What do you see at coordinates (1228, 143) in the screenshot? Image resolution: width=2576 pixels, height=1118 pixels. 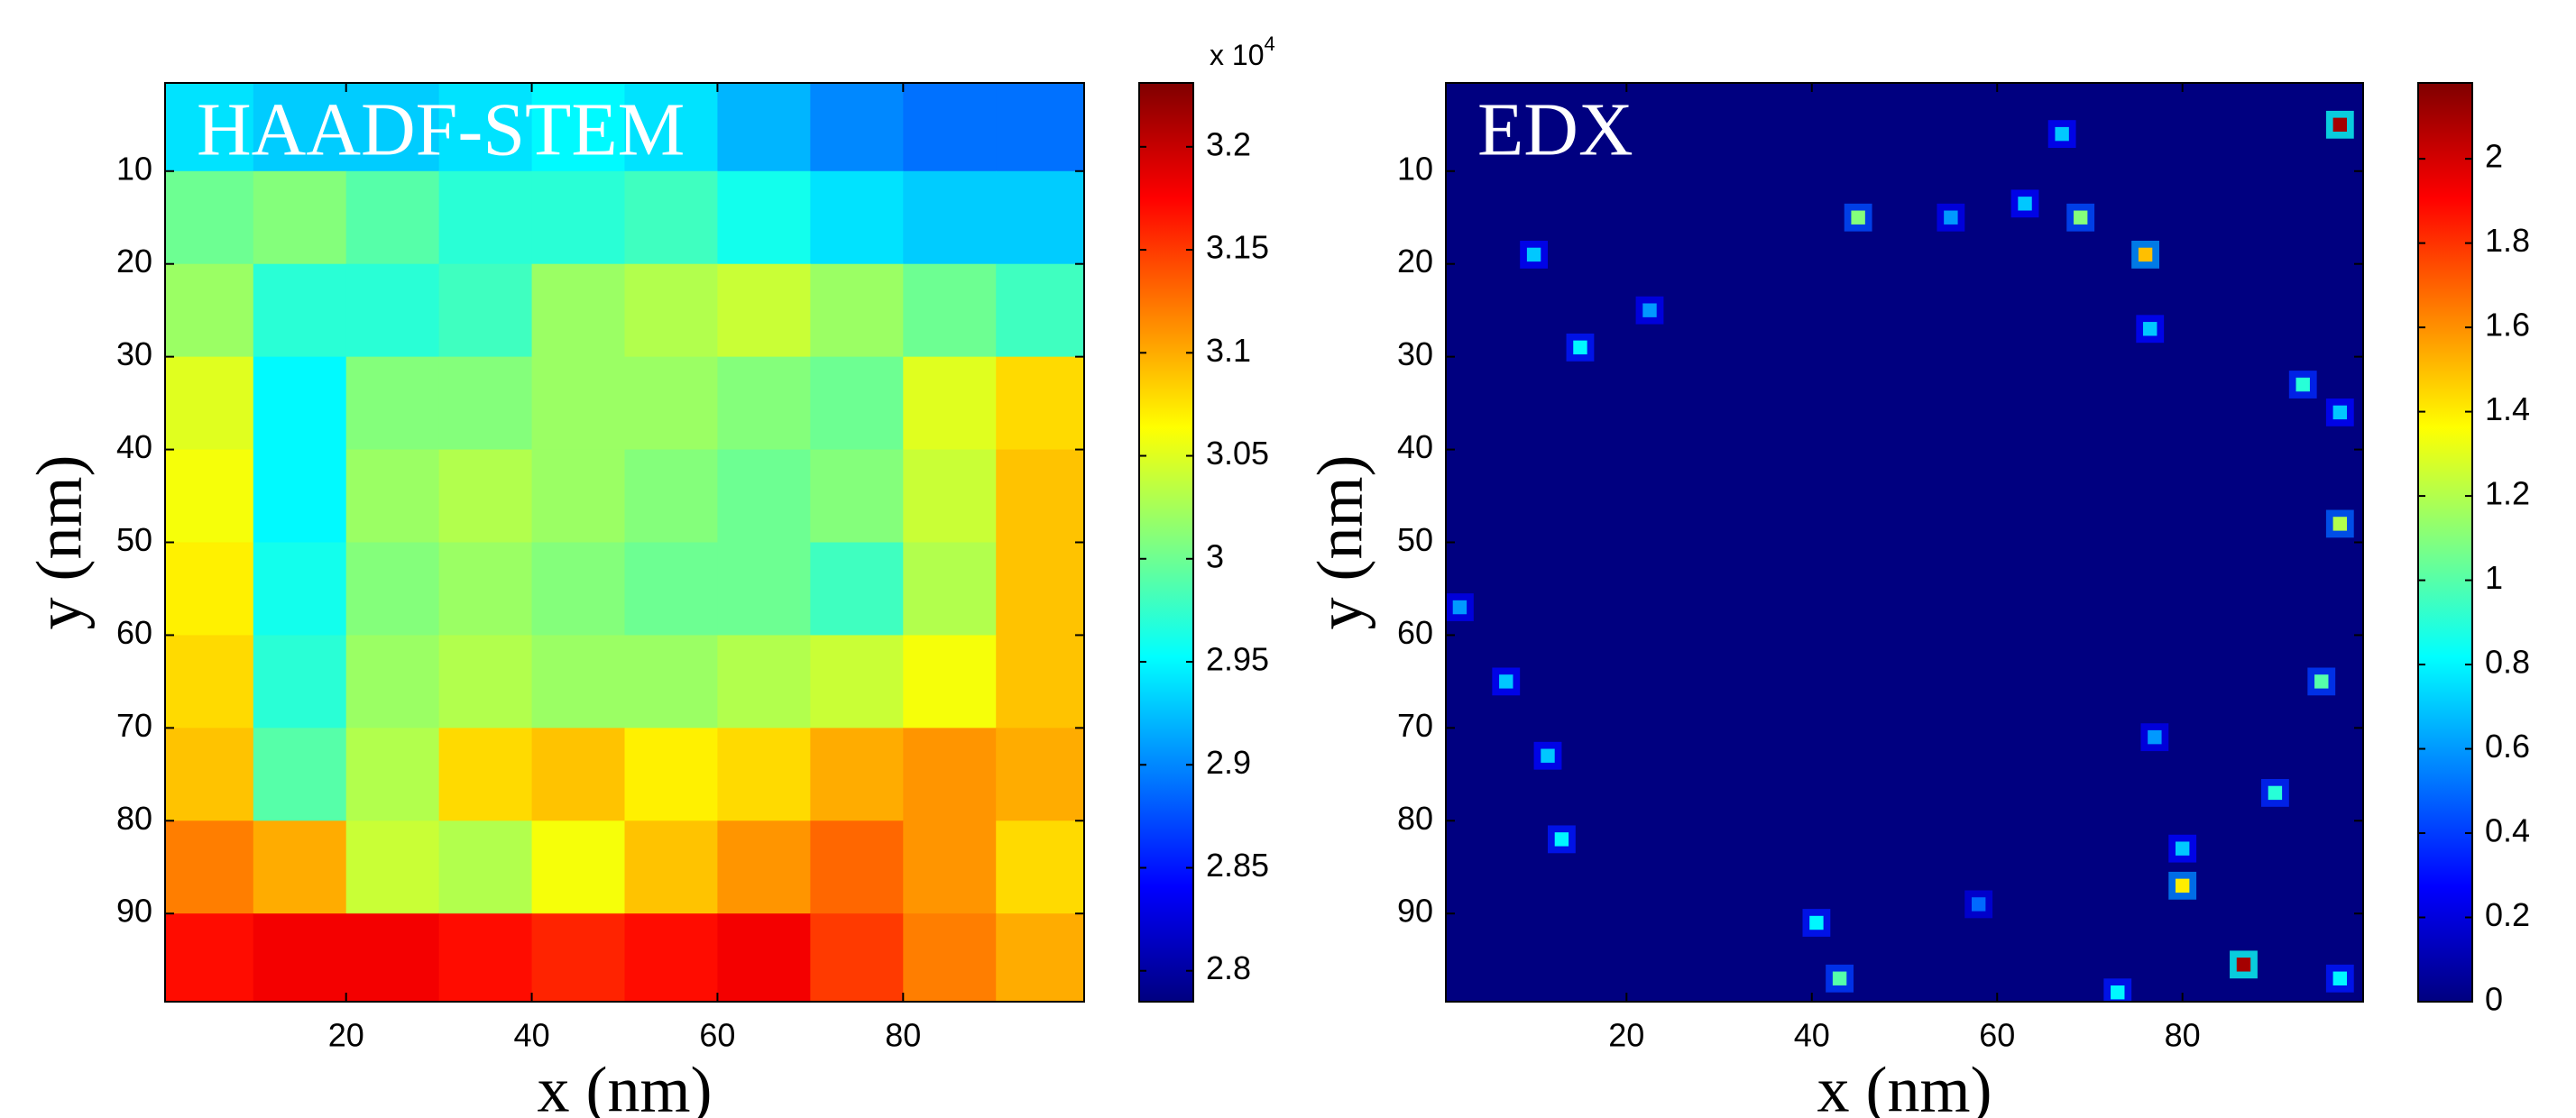 I see `colorbar-tick-label: 3.2` at bounding box center [1228, 143].